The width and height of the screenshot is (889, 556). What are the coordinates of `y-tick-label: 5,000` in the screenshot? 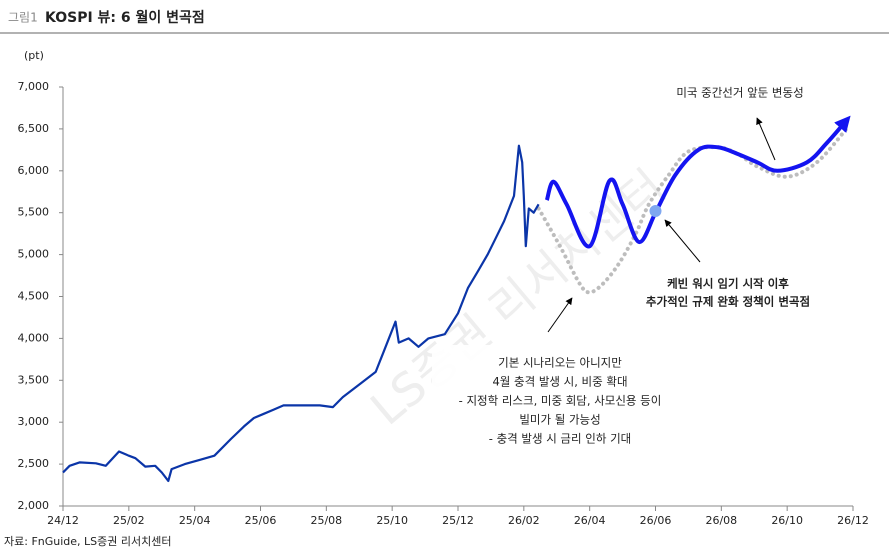 It's located at (34, 254).